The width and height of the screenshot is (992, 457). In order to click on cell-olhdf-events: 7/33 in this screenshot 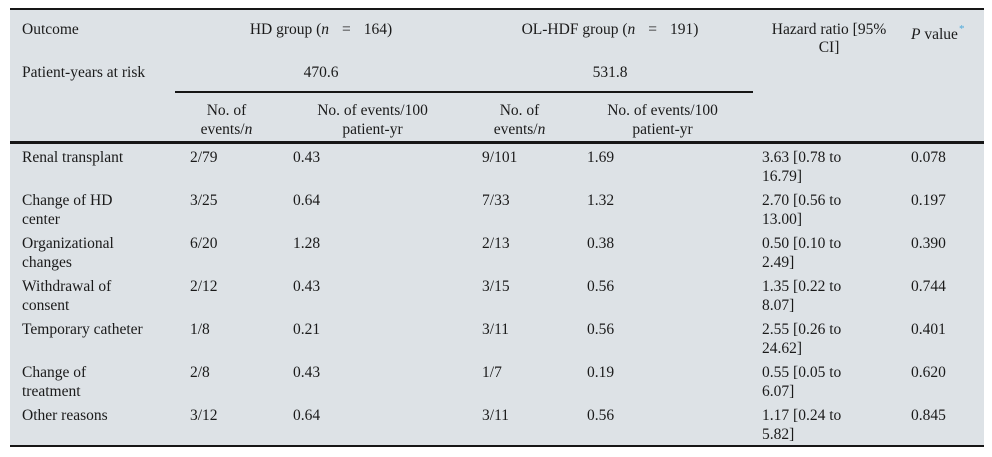, I will do `click(496, 200)`.